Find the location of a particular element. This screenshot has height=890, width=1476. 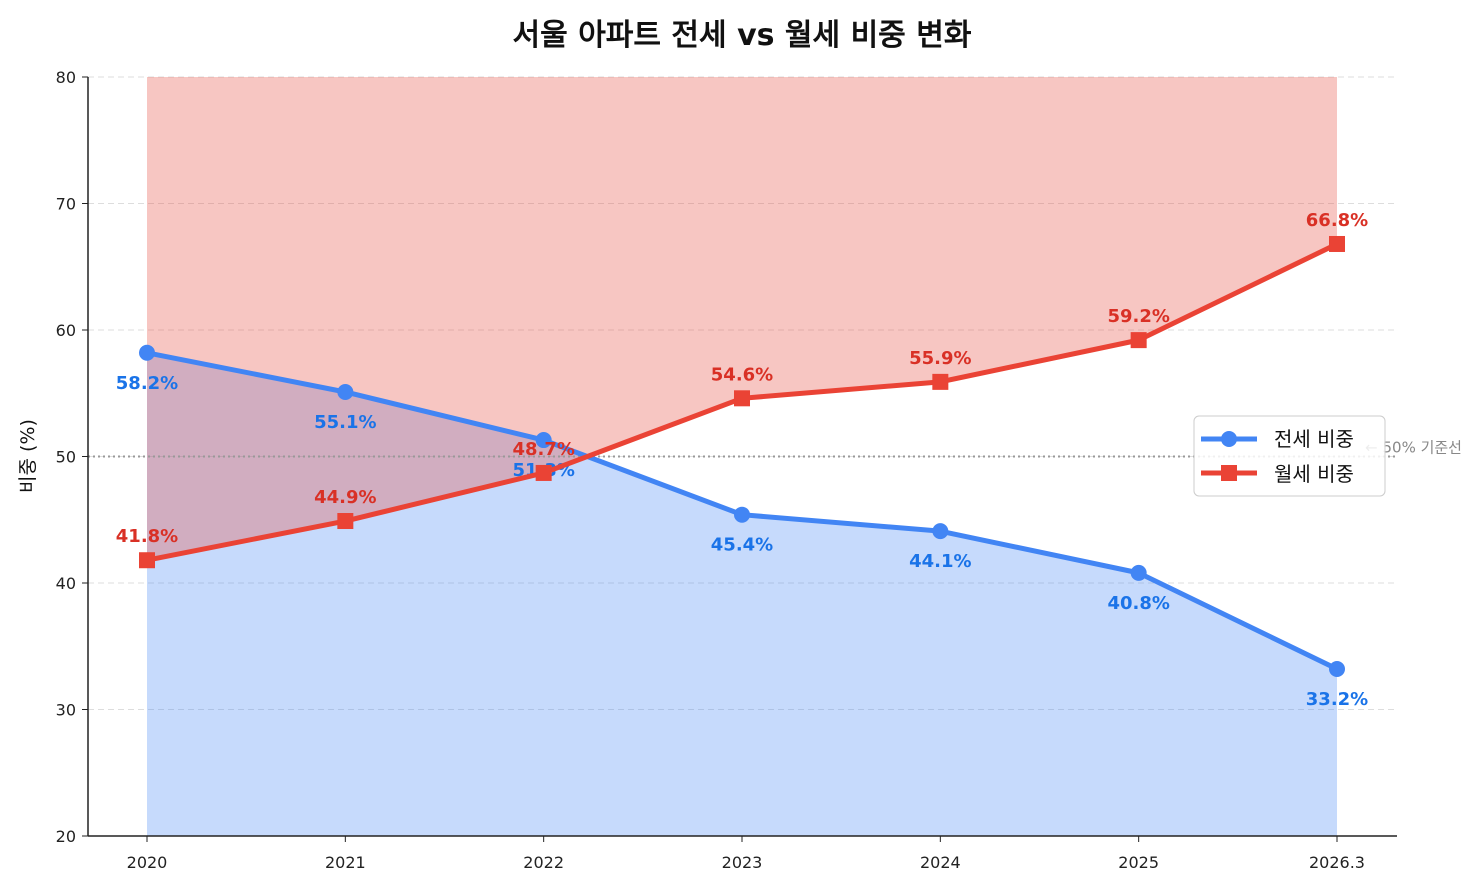

legend-wolse-marker is located at coordinates (1229, 473).